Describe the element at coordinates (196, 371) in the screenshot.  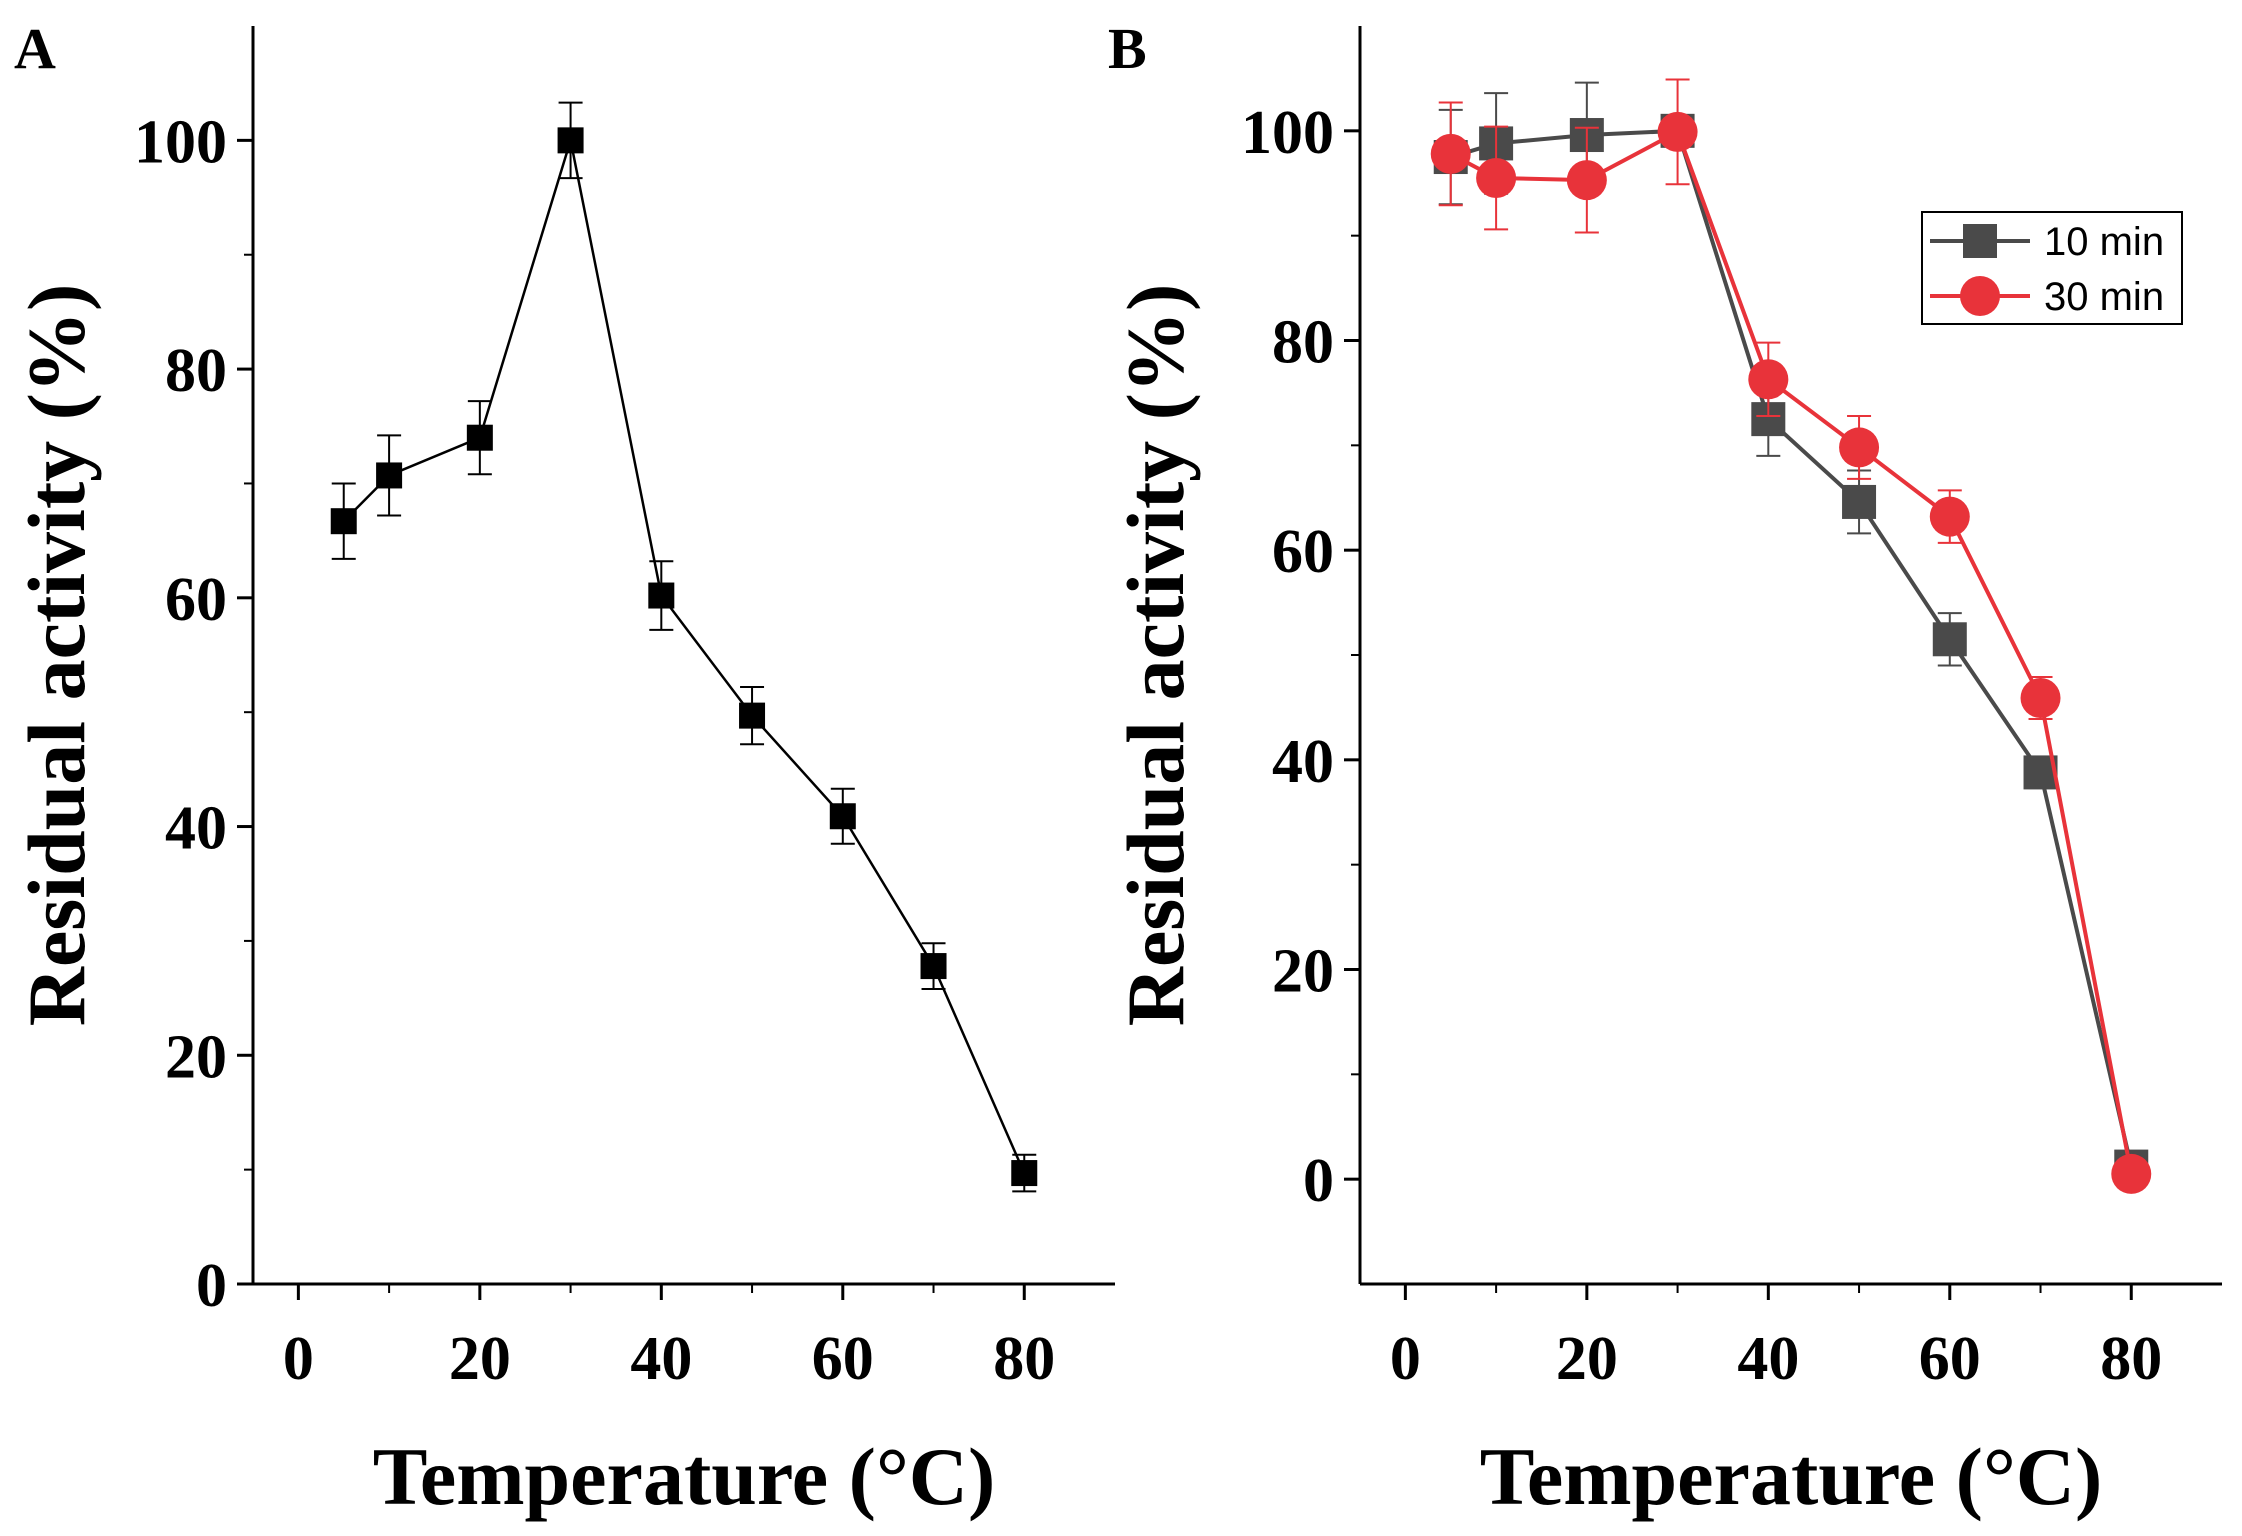
I see `panel-a-y-tick-label: 80` at that location.